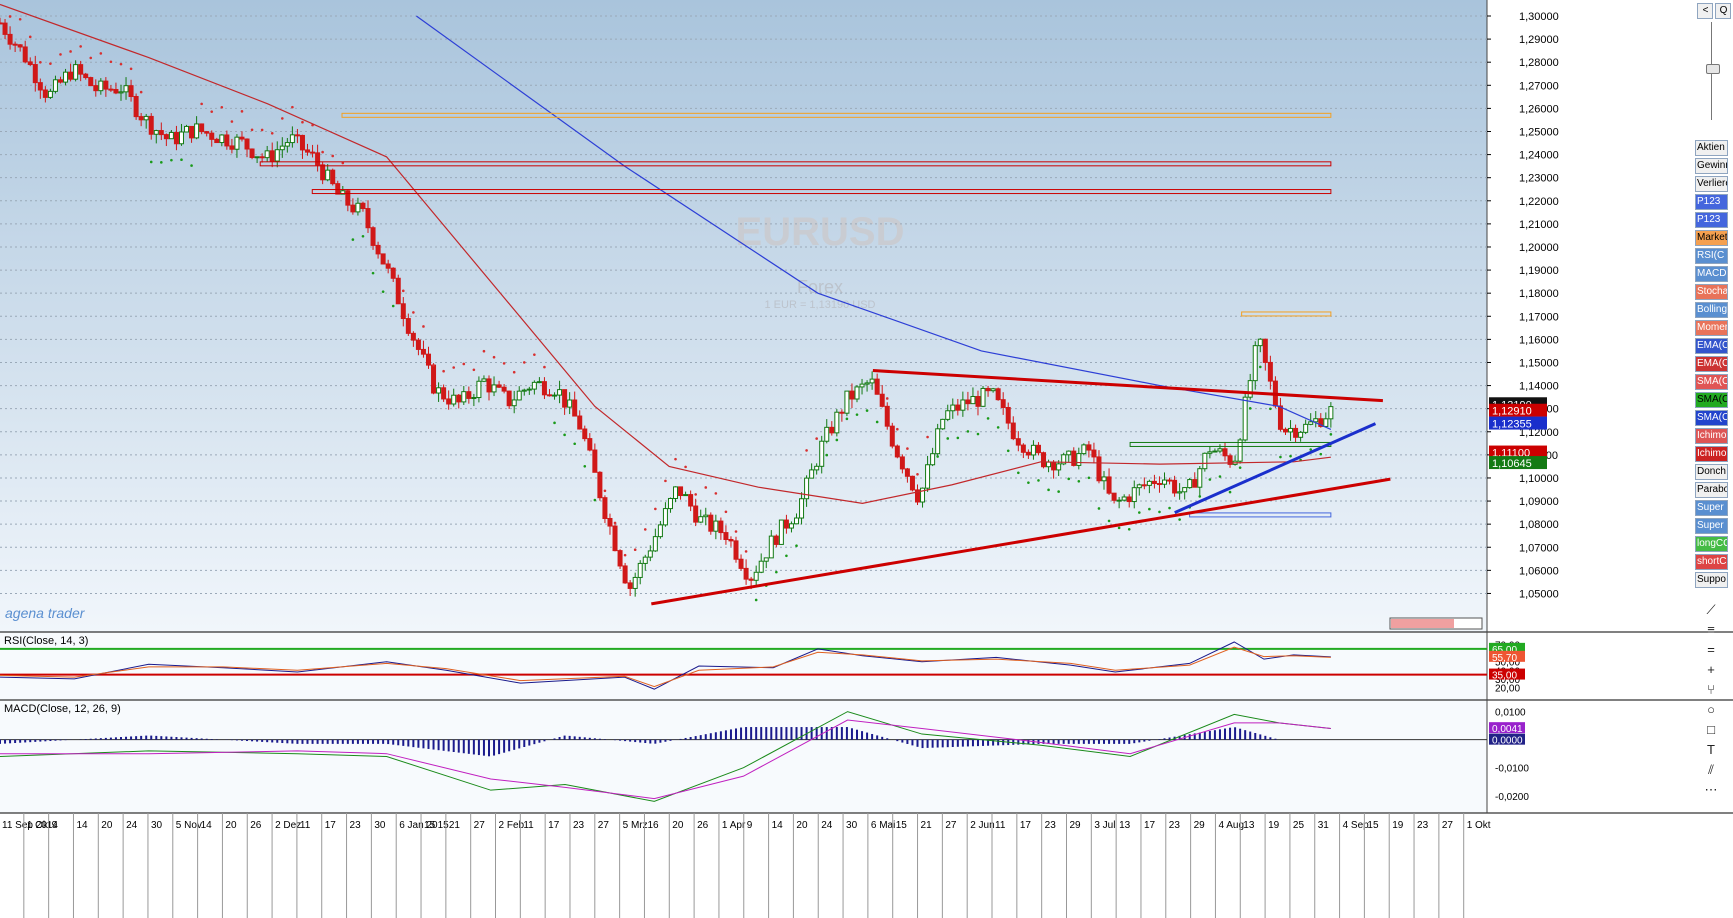  What do you see at coordinates (1175, 825) in the screenshot?
I see `x-tick-label: 23` at bounding box center [1175, 825].